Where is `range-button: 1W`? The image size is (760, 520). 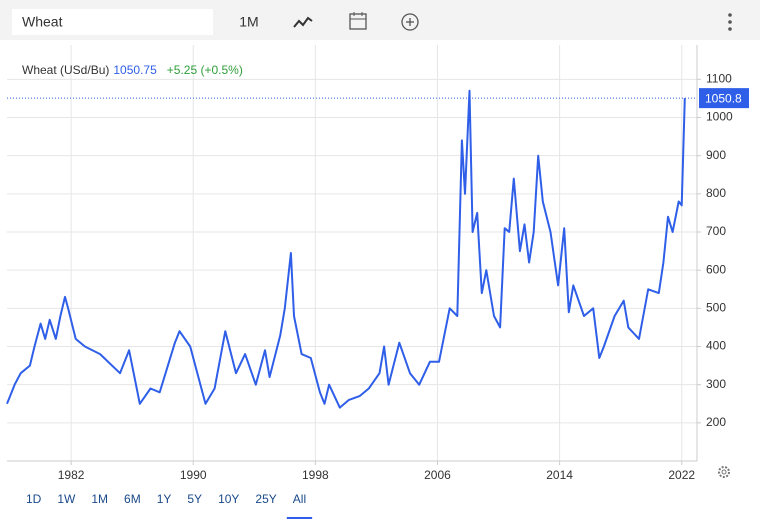 range-button: 1W is located at coordinates (66, 499).